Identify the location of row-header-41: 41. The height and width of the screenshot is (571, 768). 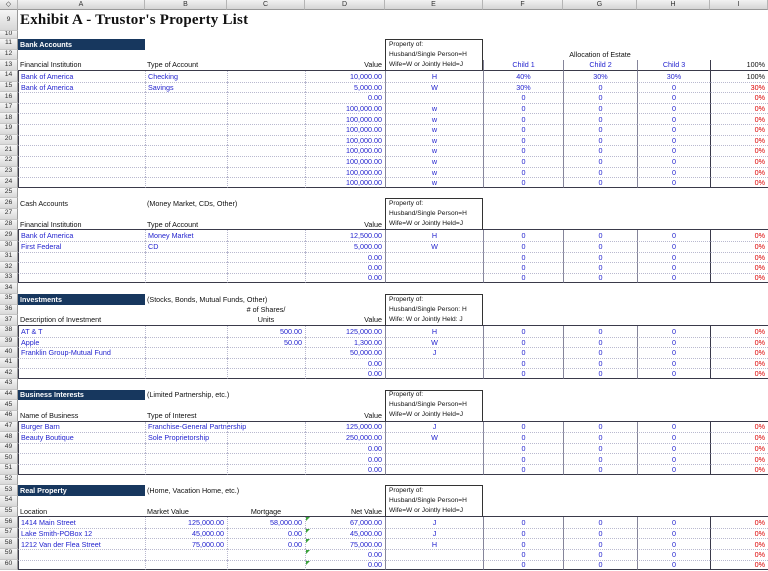
(9, 363).